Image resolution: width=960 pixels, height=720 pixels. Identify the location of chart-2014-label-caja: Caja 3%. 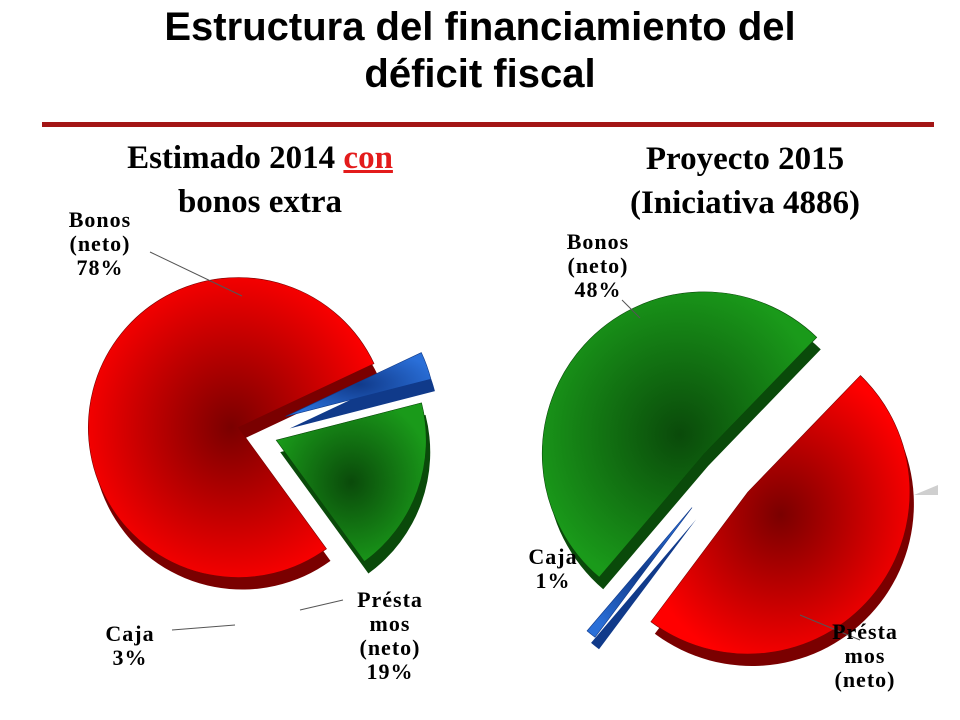
(130, 646).